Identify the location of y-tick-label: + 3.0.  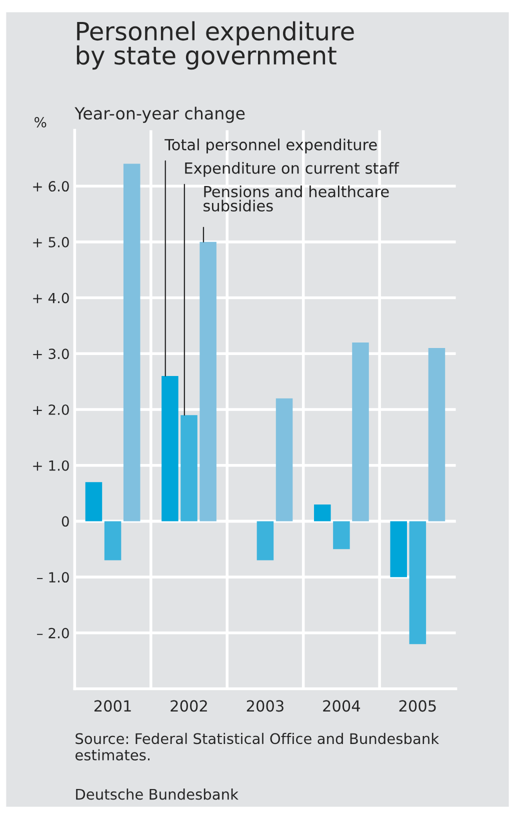
(51, 354).